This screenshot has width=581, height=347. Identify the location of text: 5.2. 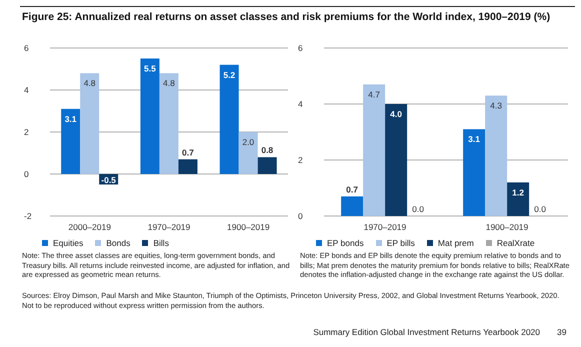
(229, 75).